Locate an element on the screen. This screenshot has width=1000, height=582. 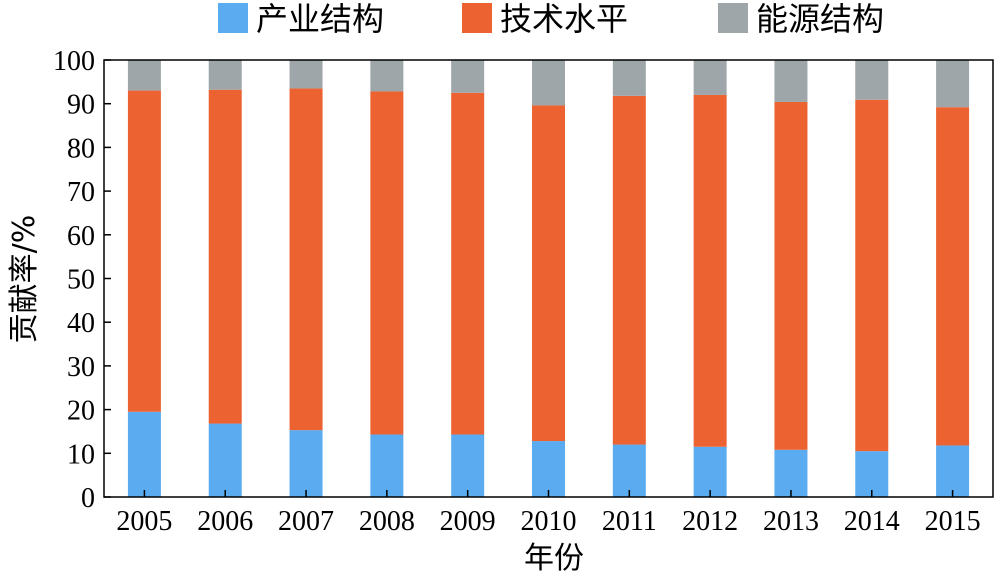
y-tick-label: 80 is located at coordinates (81, 148).